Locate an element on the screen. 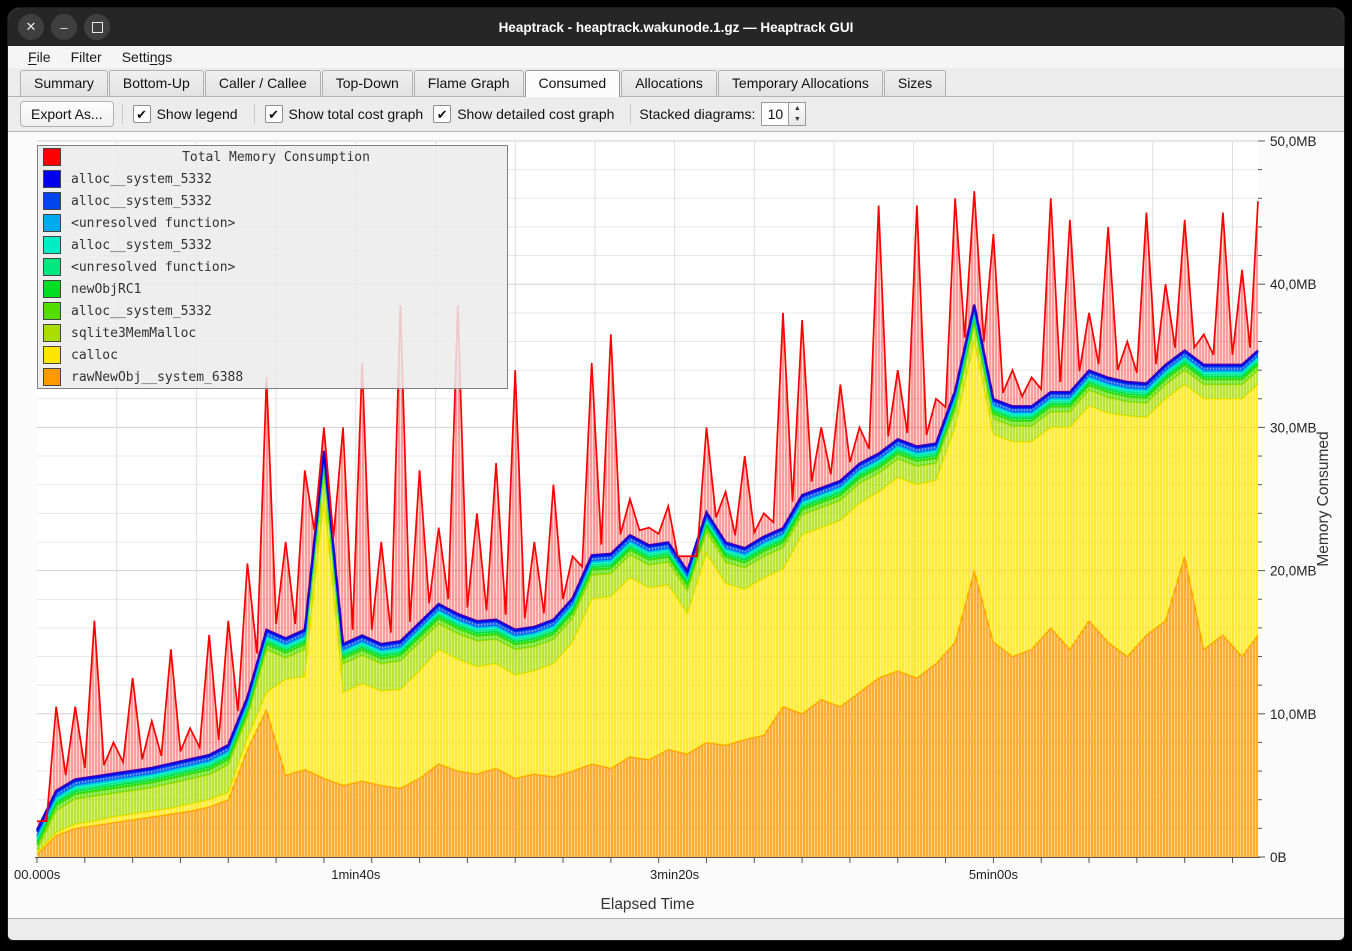  x-axis-title: Elapsed Time is located at coordinates (648, 904).